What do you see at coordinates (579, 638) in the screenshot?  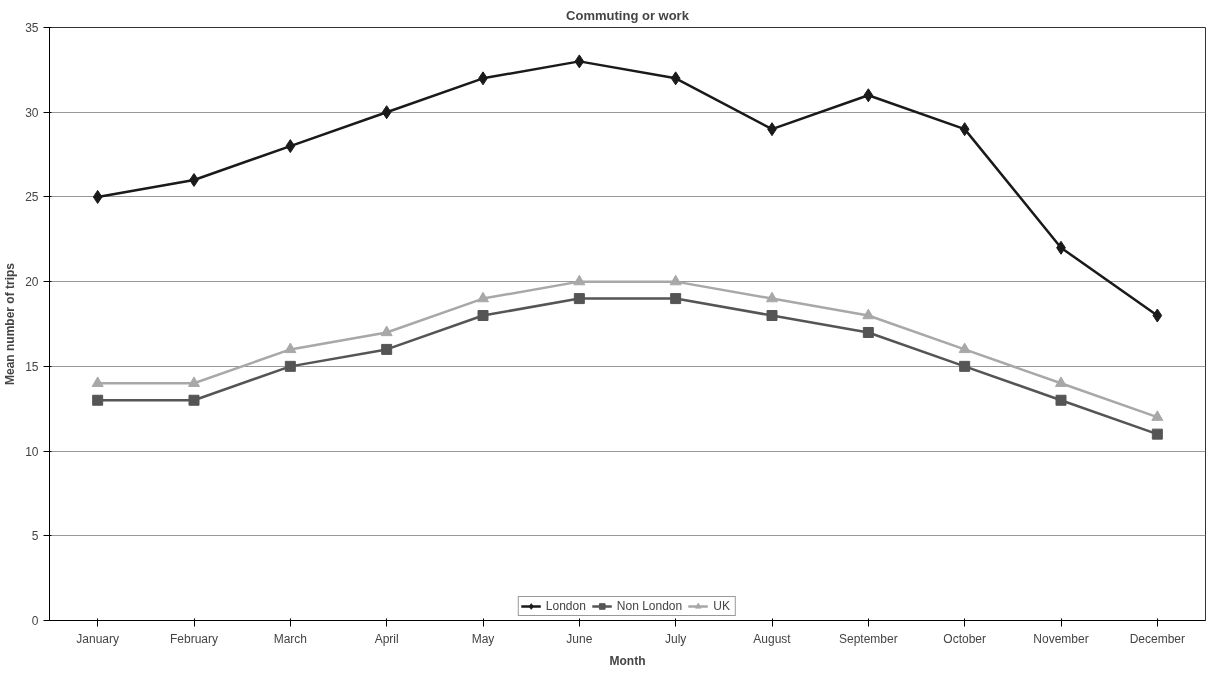 I see `x-tick-label: June` at bounding box center [579, 638].